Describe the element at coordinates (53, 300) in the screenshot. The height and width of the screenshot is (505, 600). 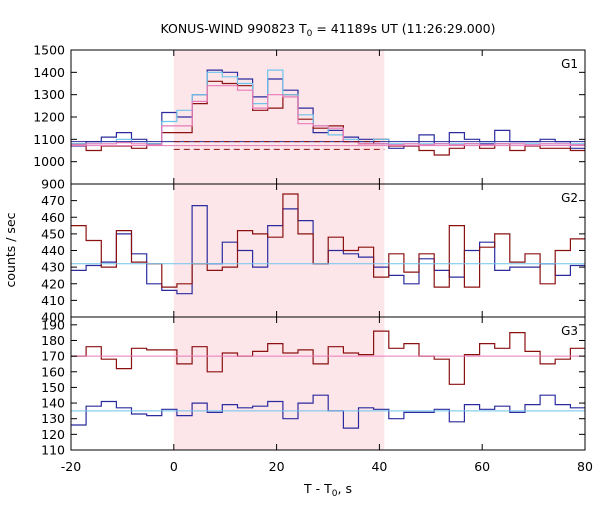
I see `y-tick-label: 410` at that location.